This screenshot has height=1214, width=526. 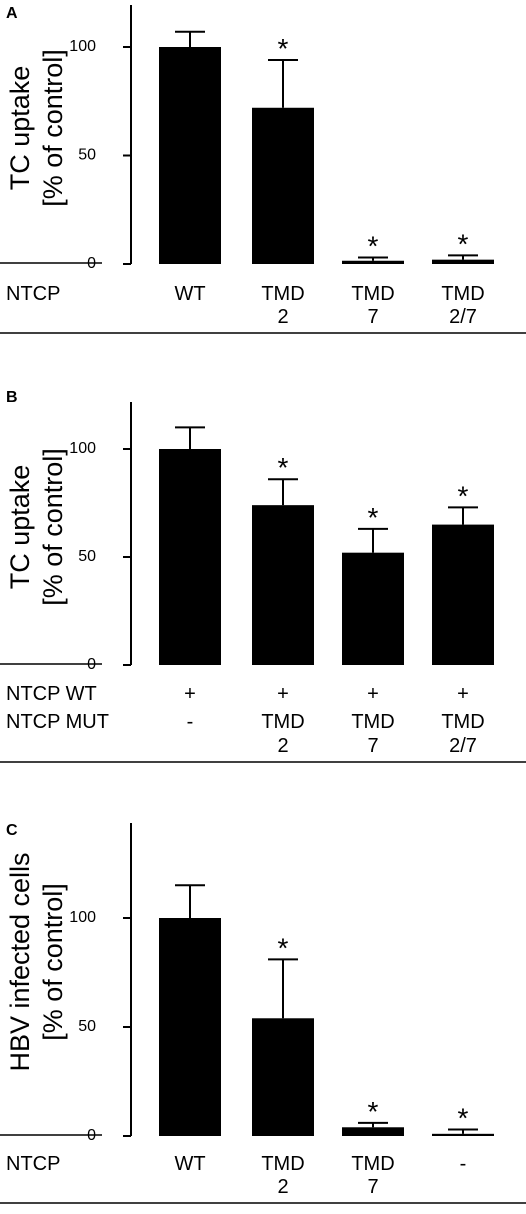 What do you see at coordinates (12, 397) in the screenshot?
I see `panel-label: B` at bounding box center [12, 397].